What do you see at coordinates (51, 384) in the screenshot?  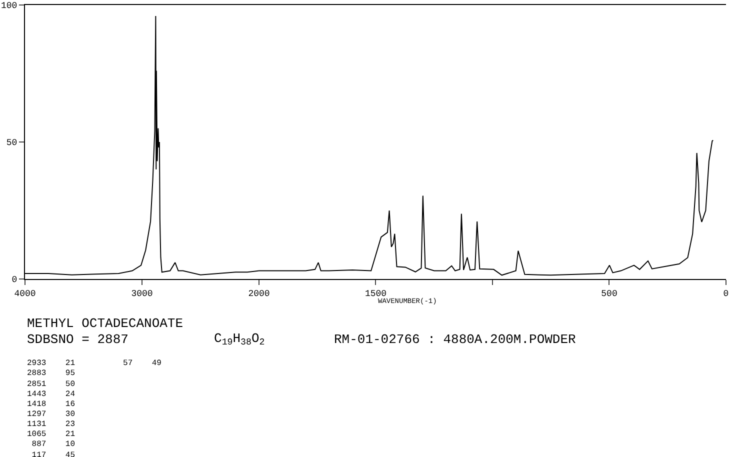 I see `text: 2851 50` at bounding box center [51, 384].